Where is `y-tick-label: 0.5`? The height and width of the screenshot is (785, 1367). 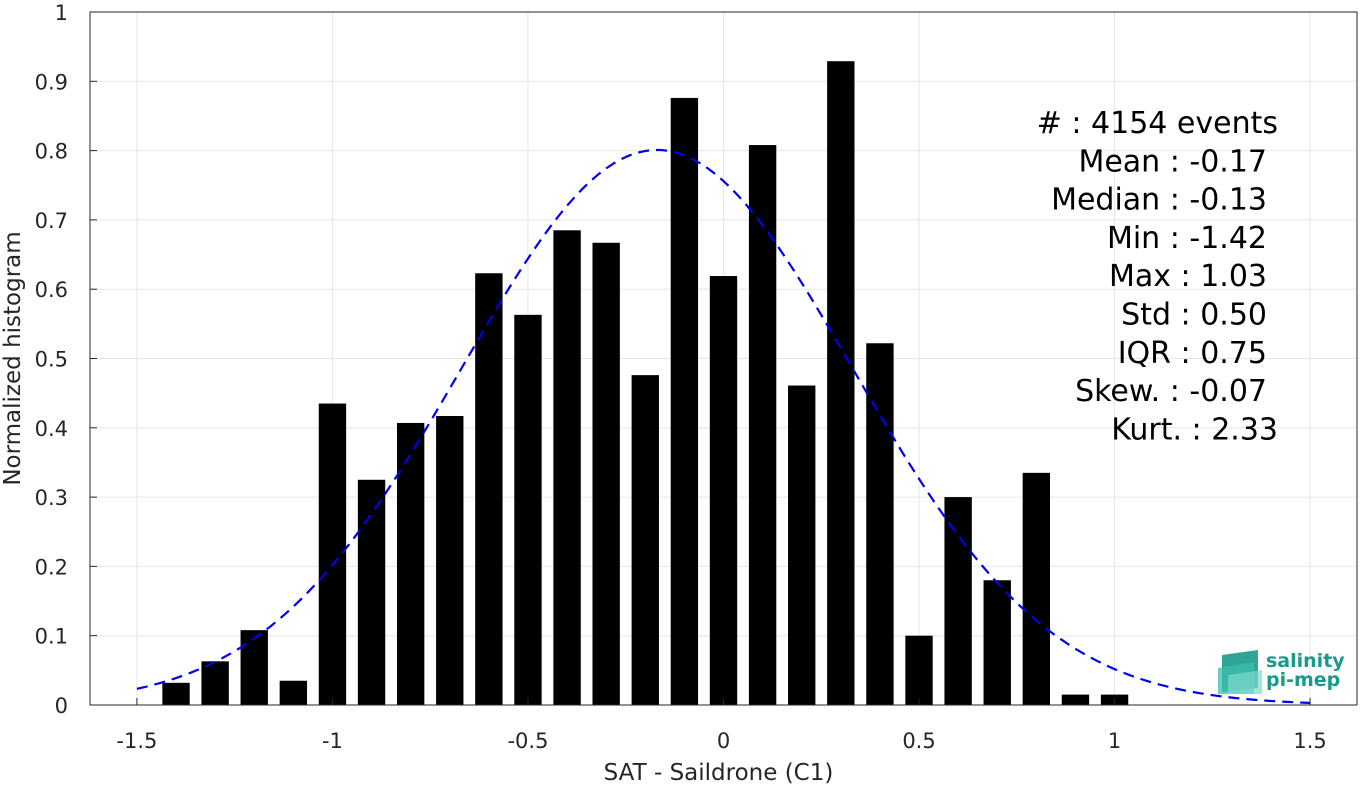 y-tick-label: 0.5 is located at coordinates (51, 360).